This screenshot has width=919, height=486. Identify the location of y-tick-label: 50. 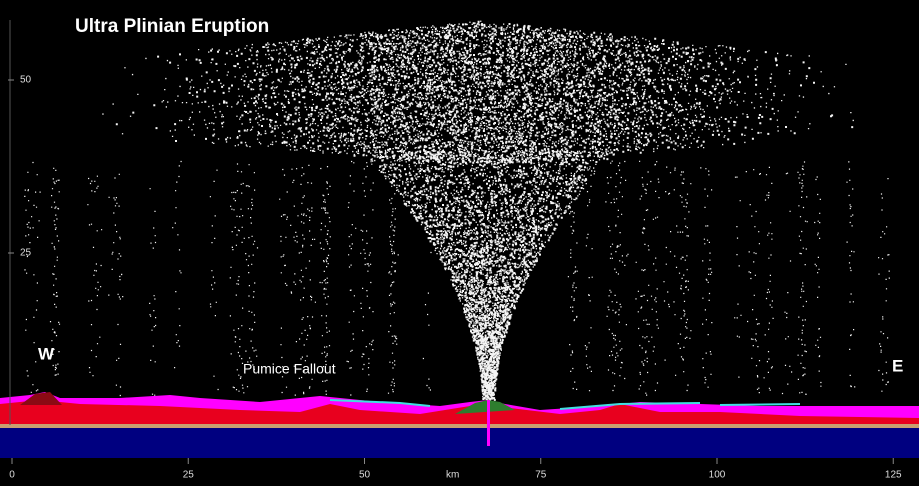
(26, 80).